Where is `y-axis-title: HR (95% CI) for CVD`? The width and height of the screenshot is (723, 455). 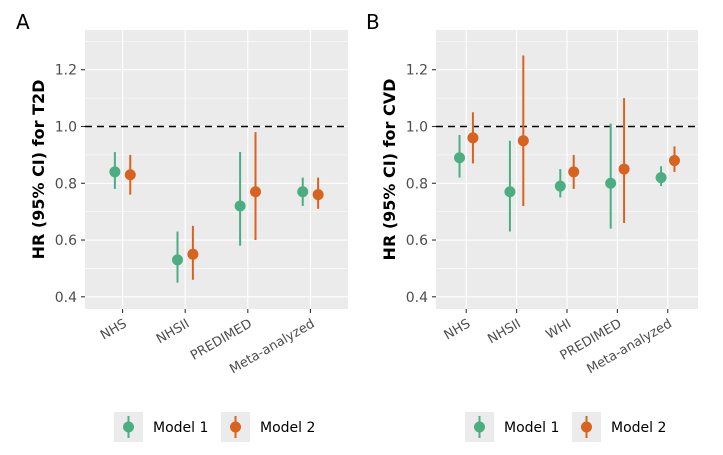
y-axis-title: HR (95% CI) for CVD is located at coordinates (389, 170).